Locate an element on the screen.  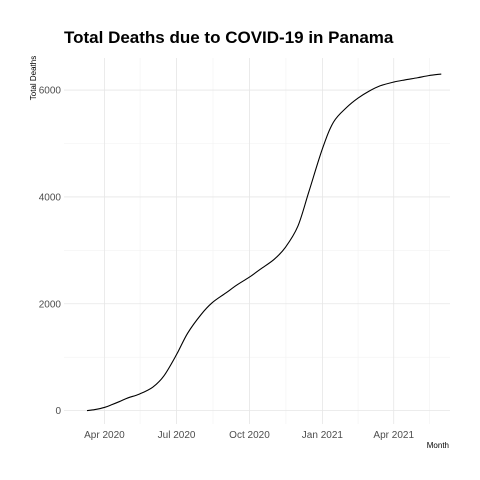
y-tick-label: 2000 is located at coordinates (50, 304).